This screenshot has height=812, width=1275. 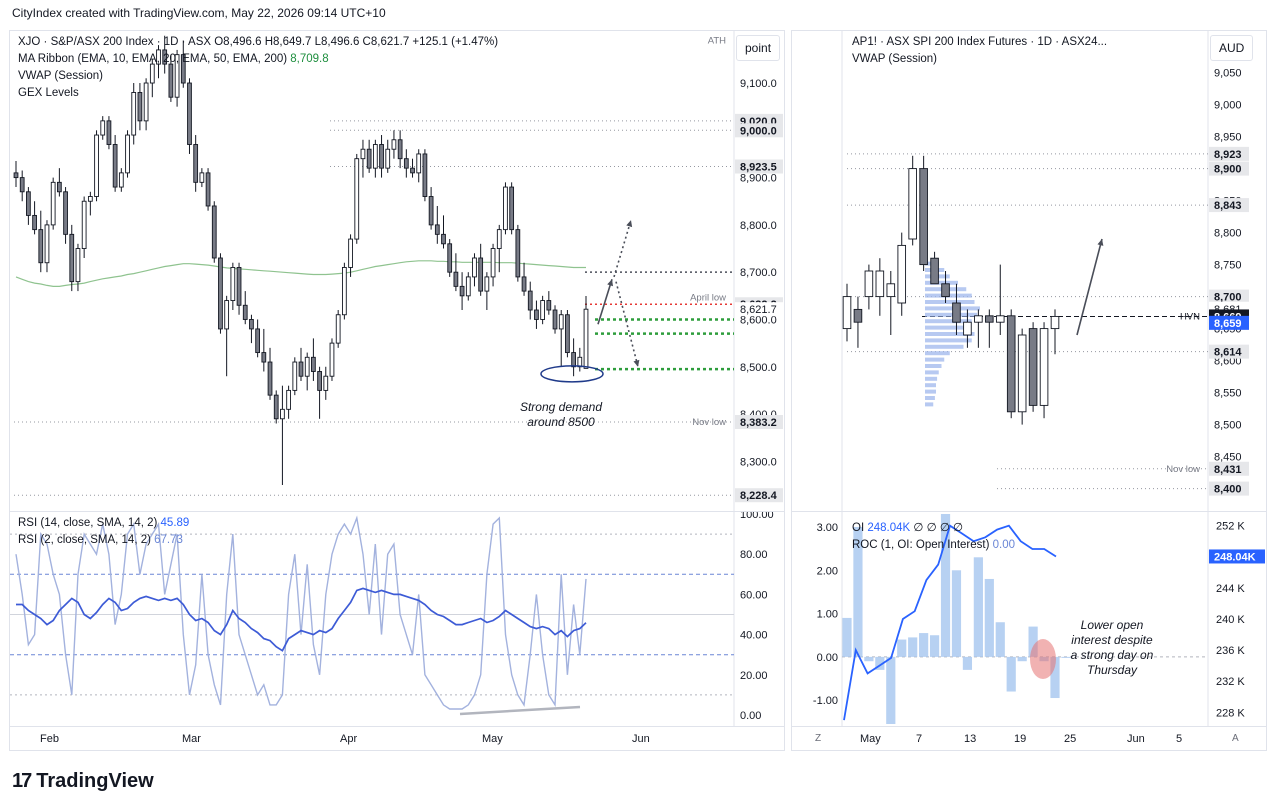 I want to click on auto-scale-a-button: A, so click(x=1235, y=738).